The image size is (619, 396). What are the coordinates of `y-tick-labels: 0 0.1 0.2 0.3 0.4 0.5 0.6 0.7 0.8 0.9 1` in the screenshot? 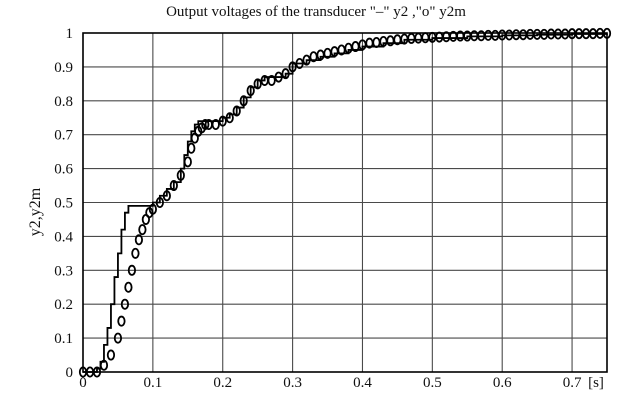 It's located at (63, 203).